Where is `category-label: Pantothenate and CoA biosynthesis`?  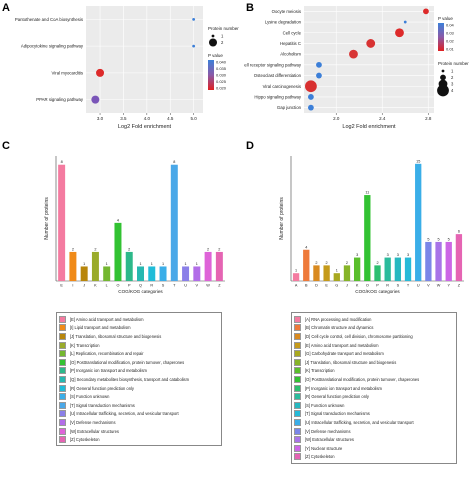 category-label: Pantothenate and CoA biosynthesis is located at coordinates (49, 19).